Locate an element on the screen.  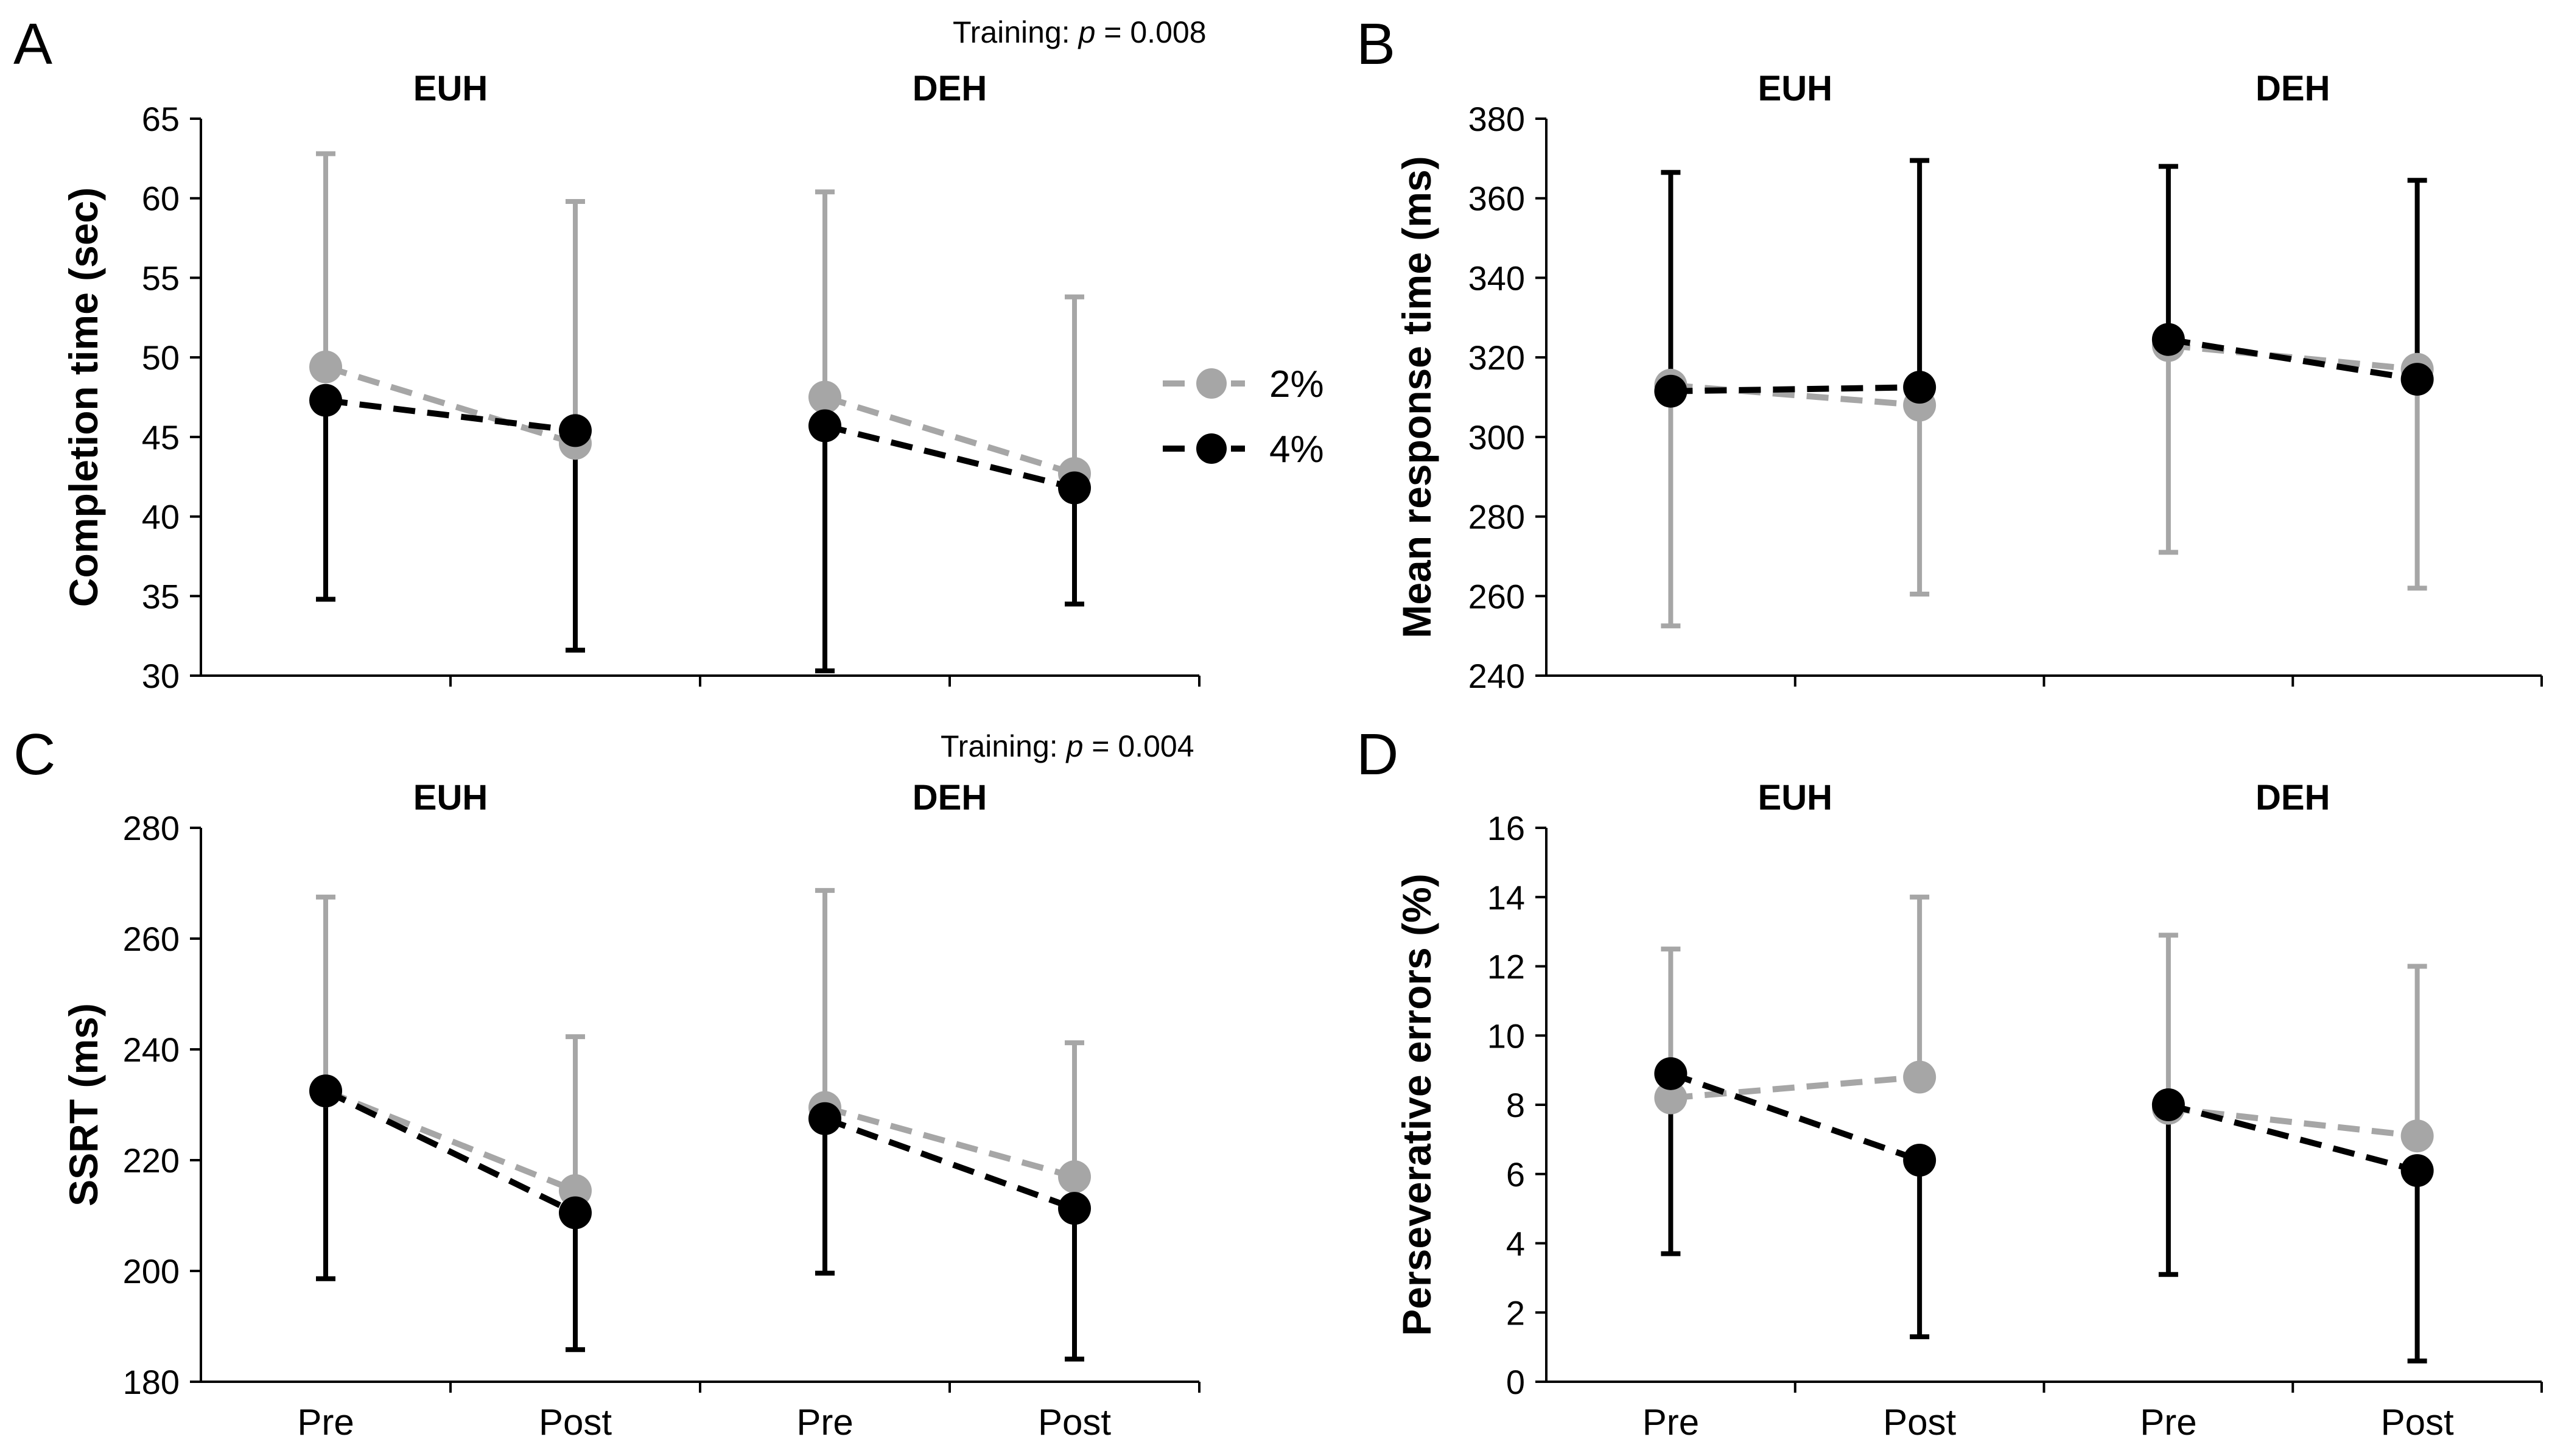
training-annotation: Training: p = 0.004 is located at coordinates (1067, 746).